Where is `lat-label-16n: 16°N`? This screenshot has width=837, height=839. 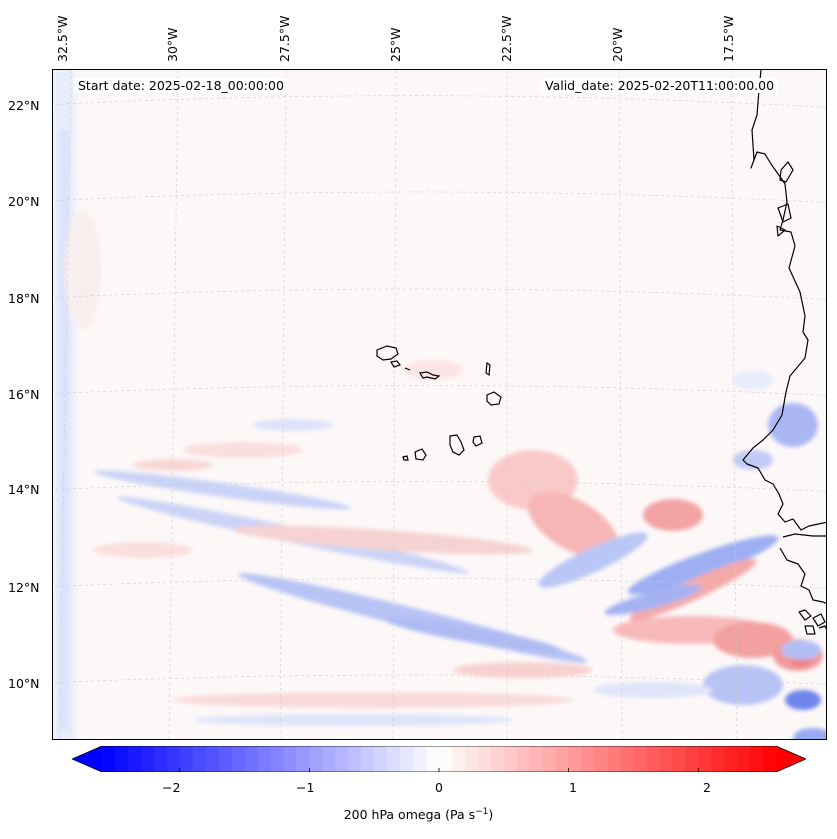 lat-label-16n: 16°N is located at coordinates (24, 394).